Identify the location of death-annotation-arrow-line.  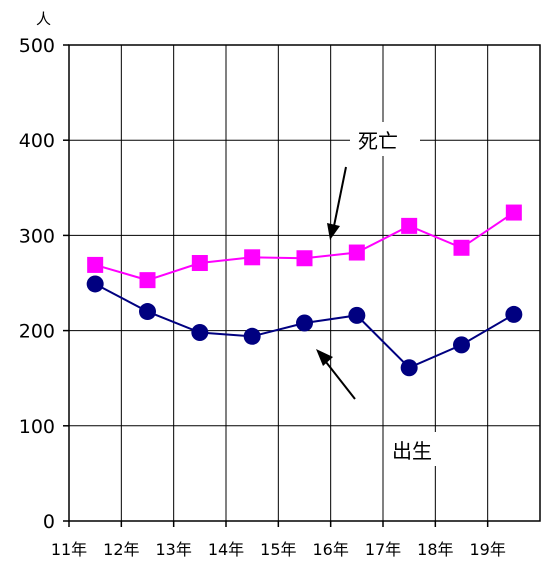
(340, 196).